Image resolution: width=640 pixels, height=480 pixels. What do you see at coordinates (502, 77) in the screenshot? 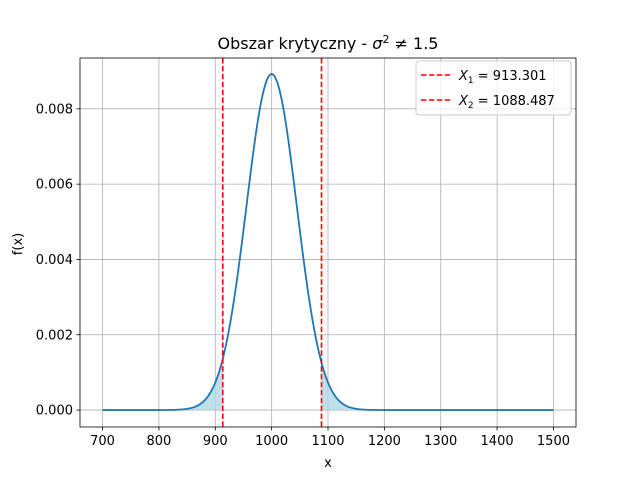
I see `legend-label-x1: X1 = 913.301` at bounding box center [502, 77].